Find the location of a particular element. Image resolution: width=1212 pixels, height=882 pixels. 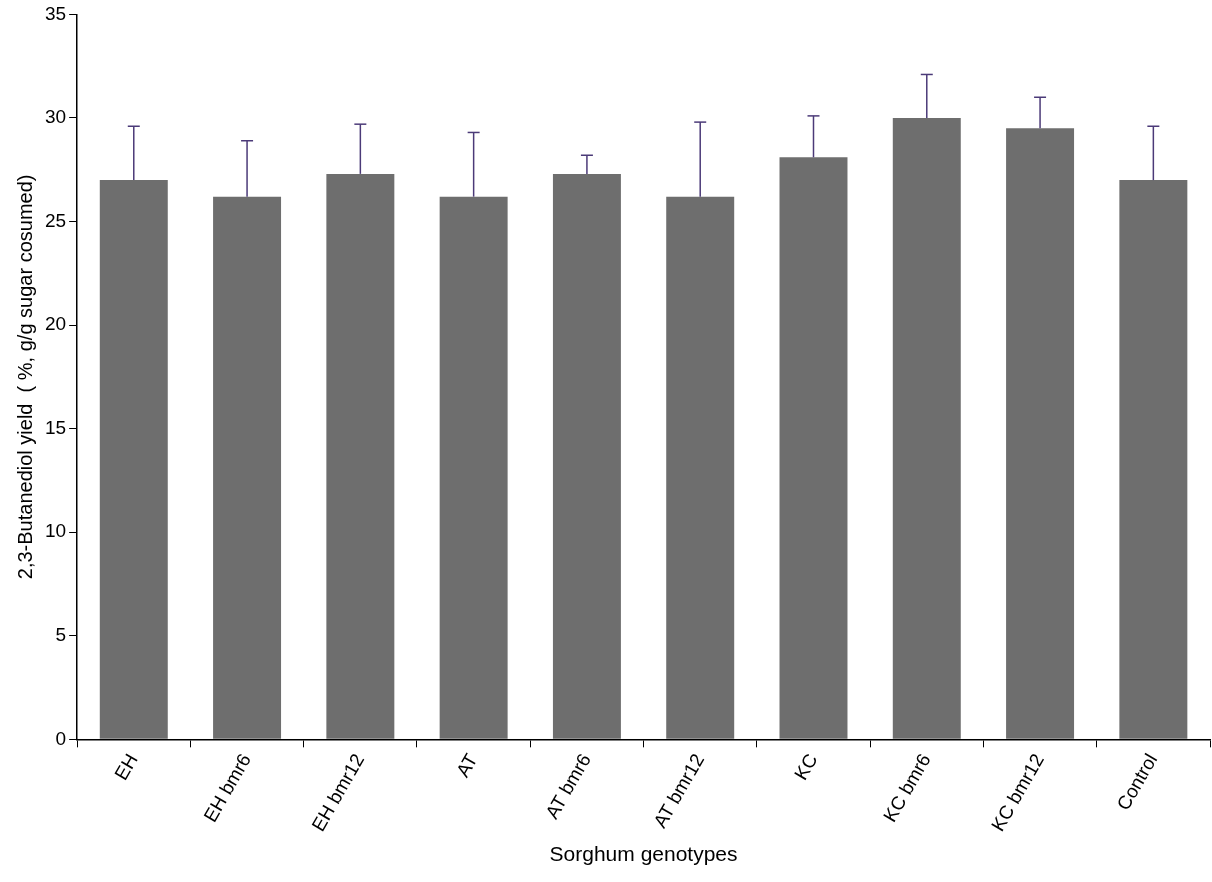

y-tick-label: 0 is located at coordinates (61, 738).